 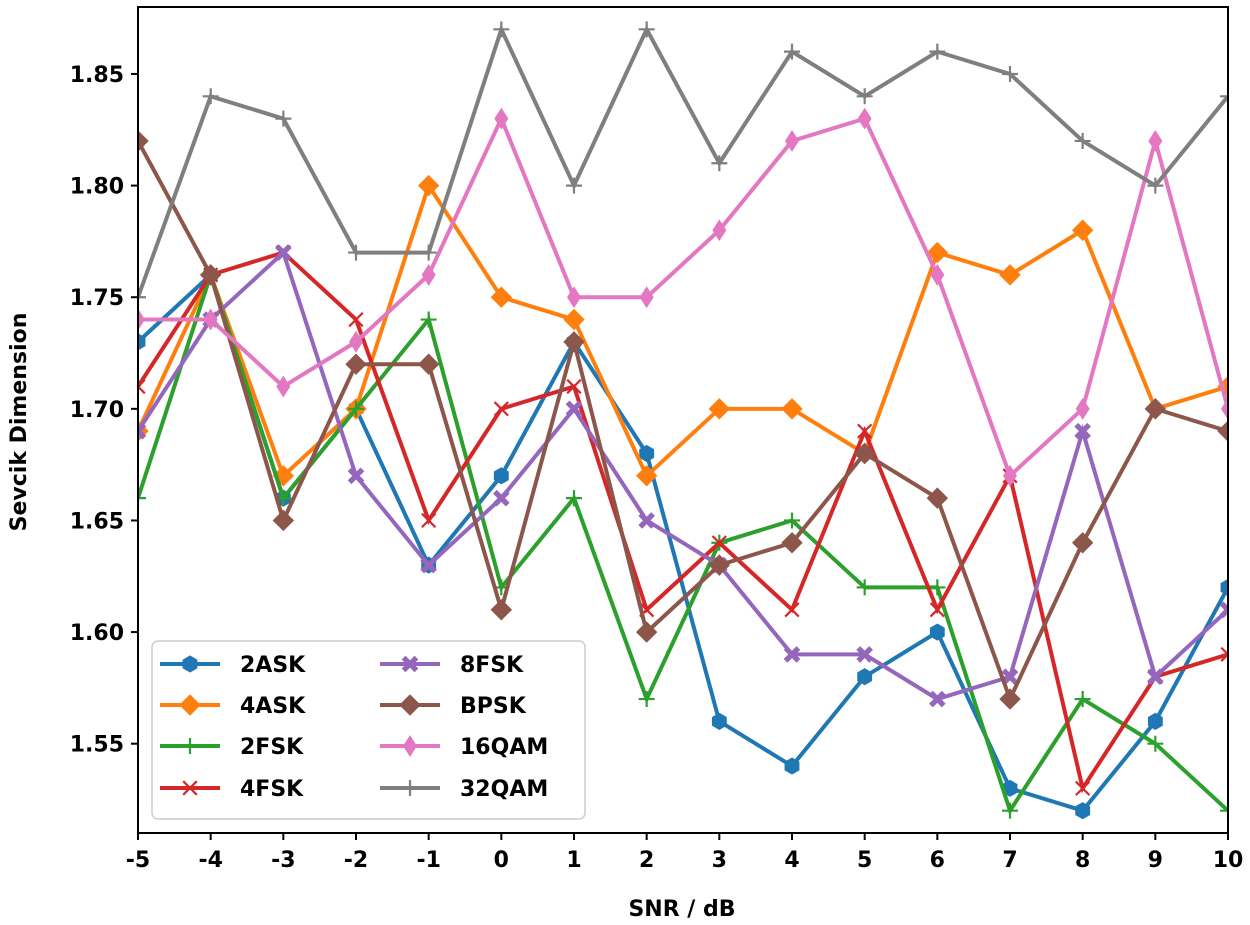 What do you see at coordinates (719, 860) in the screenshot?
I see `x-tick-label: 3` at bounding box center [719, 860].